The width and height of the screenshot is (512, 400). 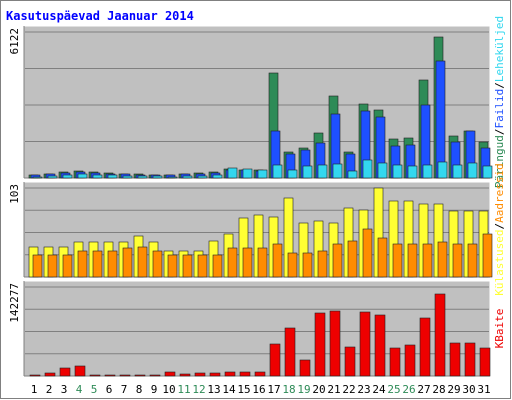 What do you see at coordinates (37, 177) in the screenshot?
I see `top-bar-leheküljed-day-1` at bounding box center [37, 177].